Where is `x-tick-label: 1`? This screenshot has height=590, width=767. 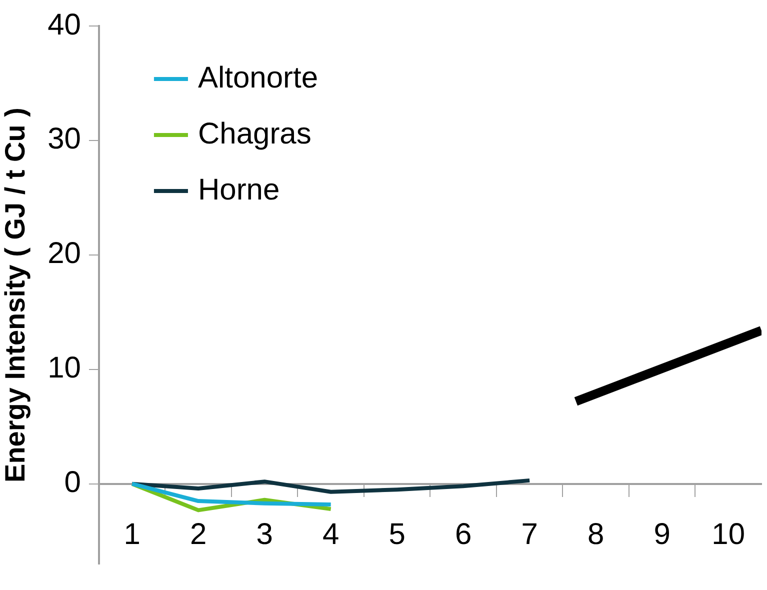 x-tick-label: 1 is located at coordinates (132, 535).